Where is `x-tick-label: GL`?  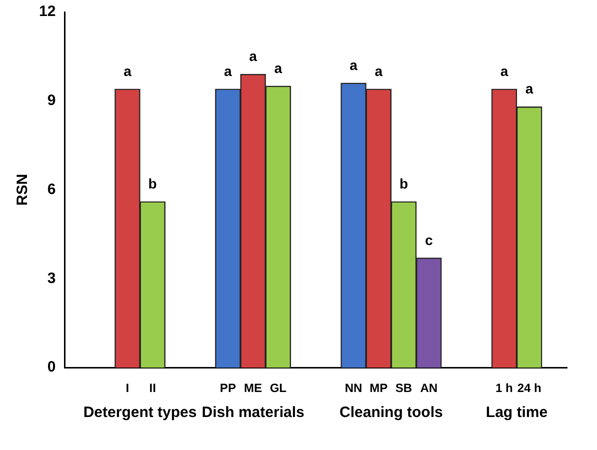 x-tick-label: GL is located at coordinates (278, 388).